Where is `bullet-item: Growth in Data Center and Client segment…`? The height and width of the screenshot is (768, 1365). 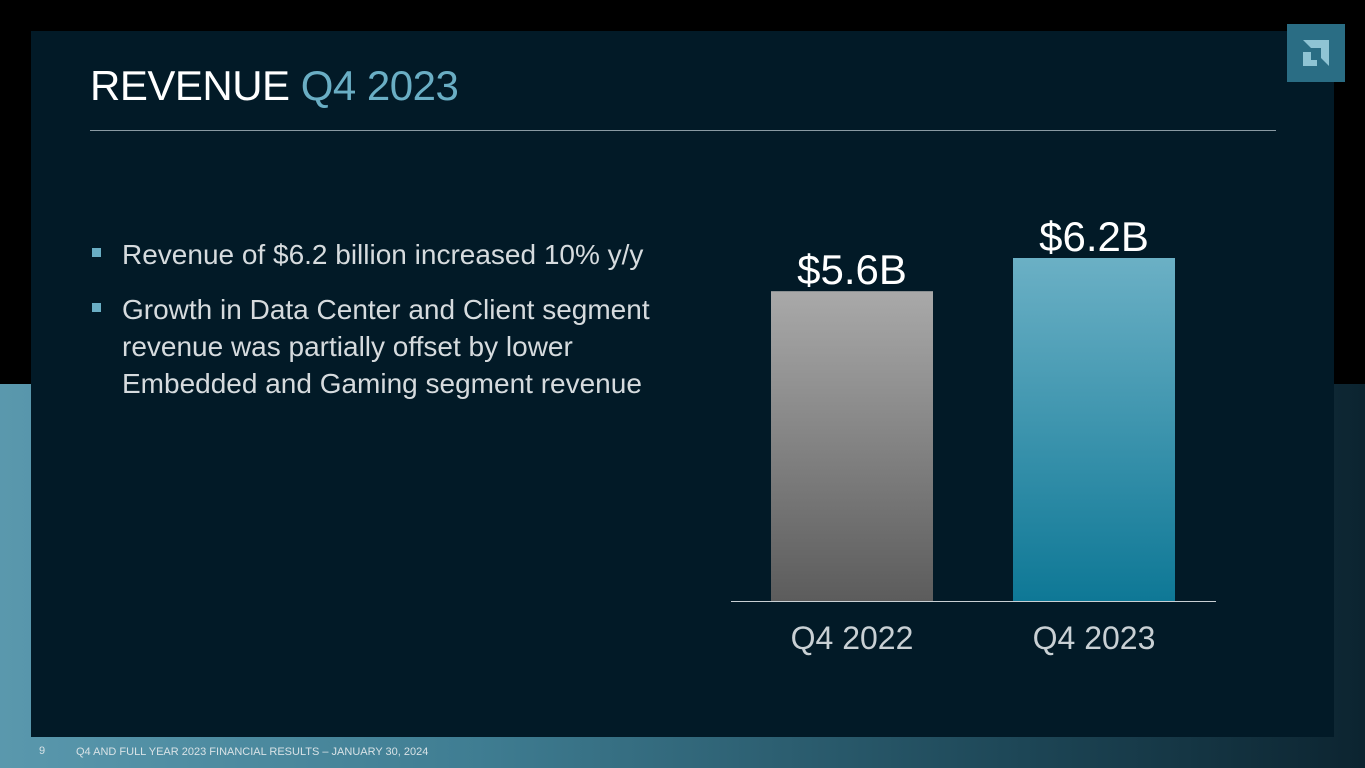 bullet-item: Growth in Data Center and Client segment… is located at coordinates (400, 346).